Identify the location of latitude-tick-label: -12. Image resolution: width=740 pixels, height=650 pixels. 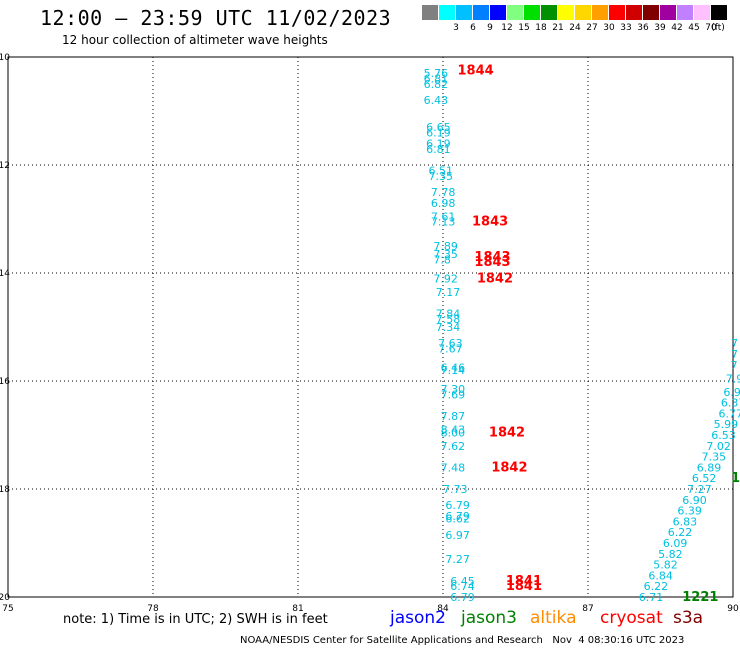
(5, 166).